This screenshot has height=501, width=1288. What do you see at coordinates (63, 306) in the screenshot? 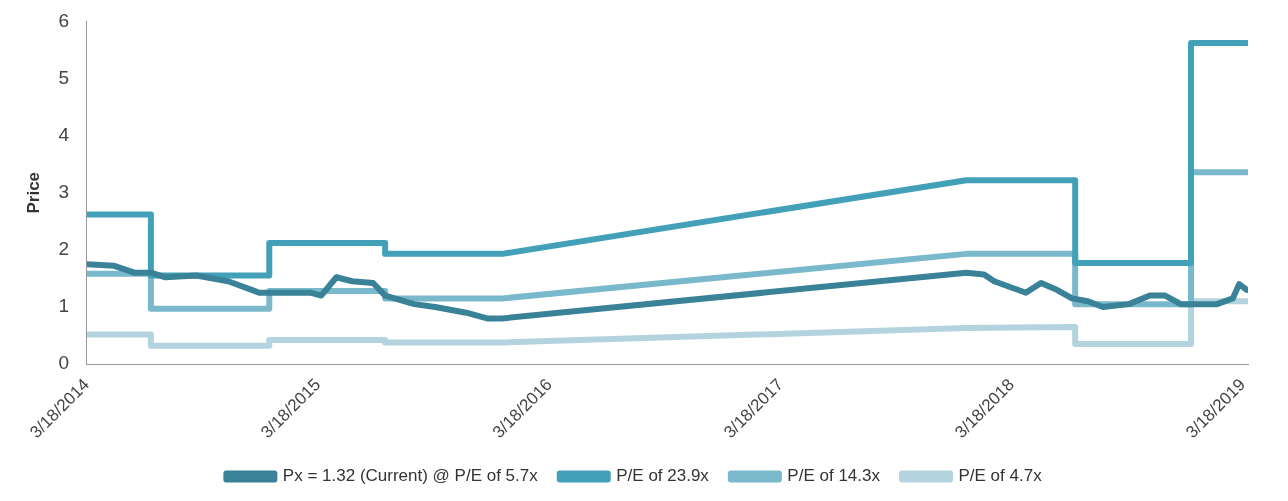
I see `y-tick-label: 1` at bounding box center [63, 306].